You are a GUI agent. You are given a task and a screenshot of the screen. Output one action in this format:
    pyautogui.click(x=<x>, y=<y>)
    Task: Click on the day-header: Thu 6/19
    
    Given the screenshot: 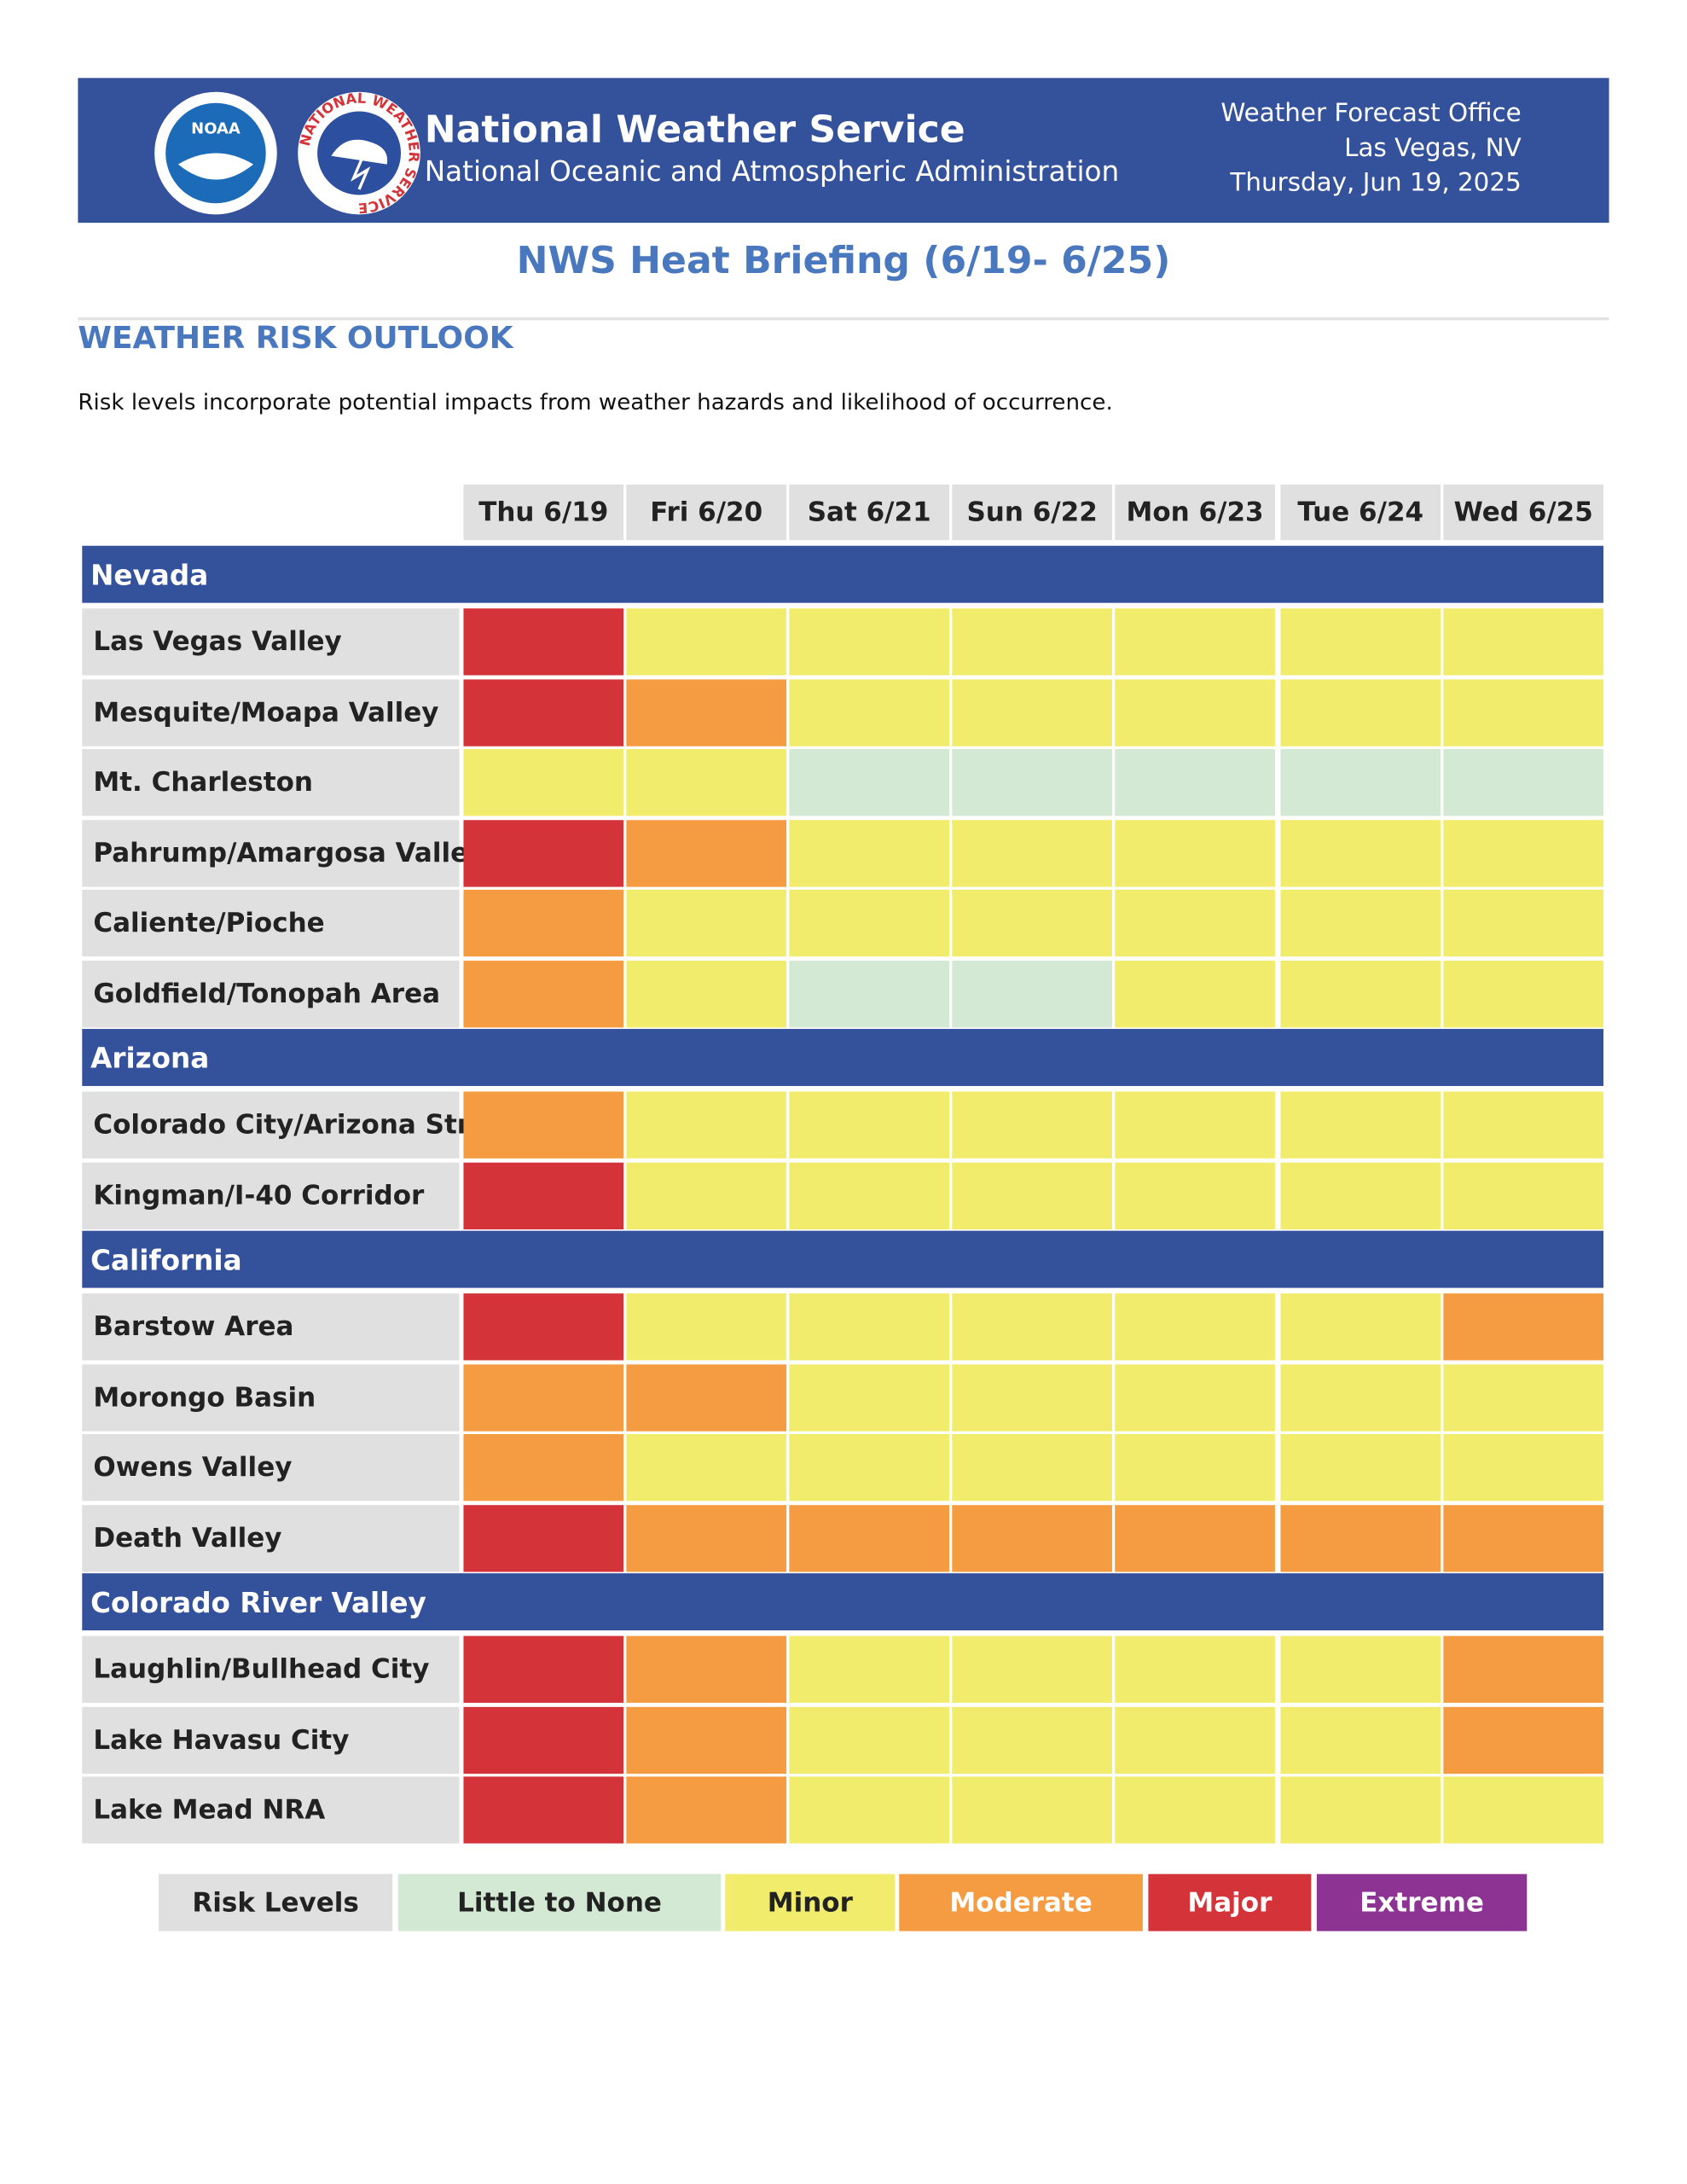 What is the action you would take?
    pyautogui.click(x=544, y=512)
    